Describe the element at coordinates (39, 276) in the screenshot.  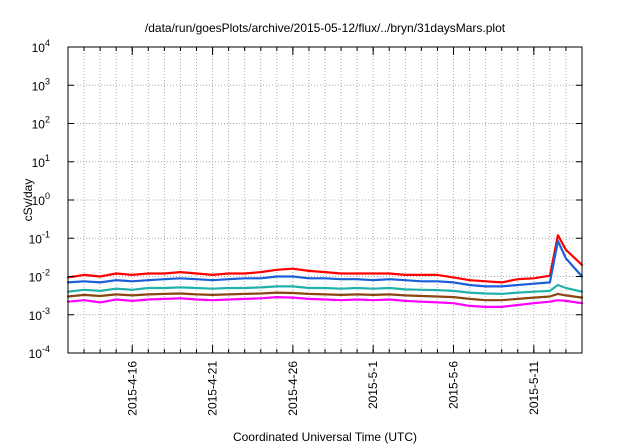
I see `y-tick-label: 10⁻²` at that location.